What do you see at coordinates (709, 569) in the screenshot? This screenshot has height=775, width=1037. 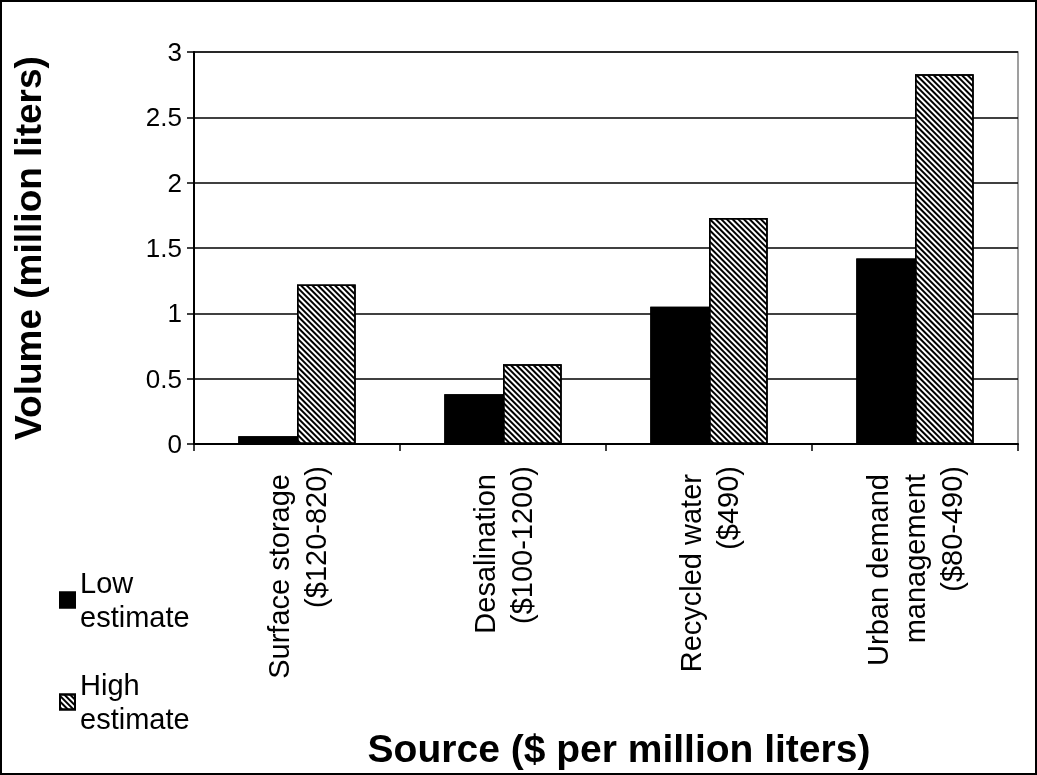 I see `x-tick-label: Recycled water ($490)` at bounding box center [709, 569].